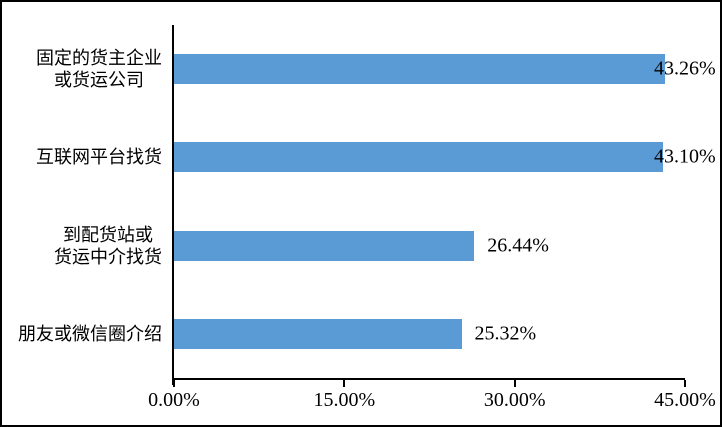 Image resolution: width=722 pixels, height=427 pixels. I want to click on category-label: 互联网平台找货, so click(99, 157).